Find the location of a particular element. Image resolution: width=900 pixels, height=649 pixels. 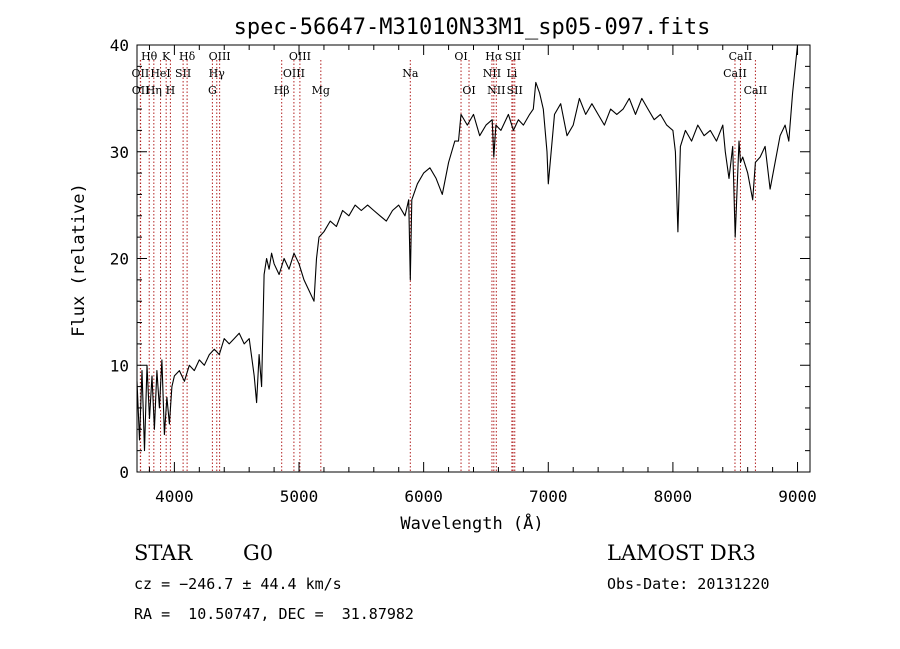

line-label-21: G is located at coordinates (212, 90).